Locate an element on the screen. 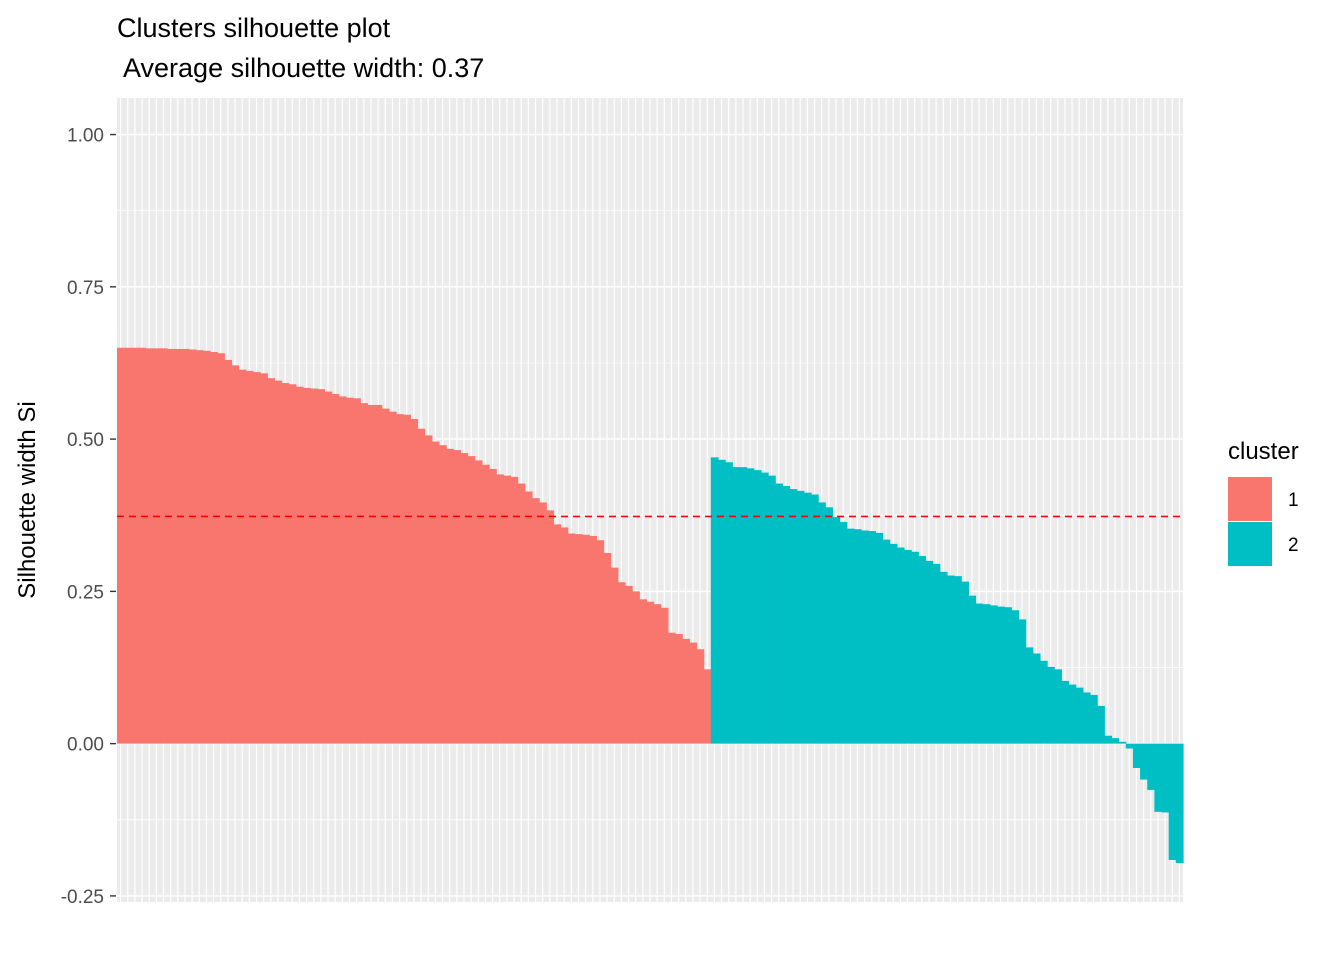 This screenshot has height=965, width=1344. y-tick-label: 0.25 is located at coordinates (85, 592).